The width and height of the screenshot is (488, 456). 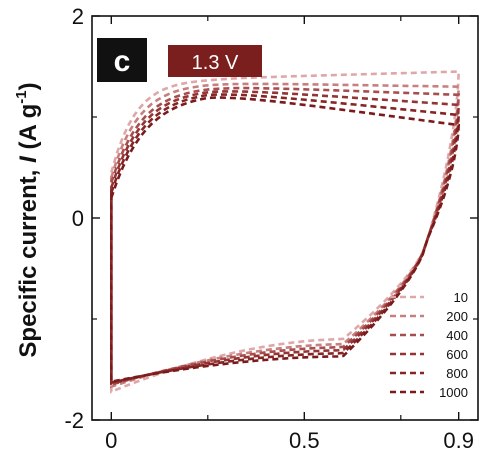 I want to click on y-tick-label: -2, so click(x=74, y=420).